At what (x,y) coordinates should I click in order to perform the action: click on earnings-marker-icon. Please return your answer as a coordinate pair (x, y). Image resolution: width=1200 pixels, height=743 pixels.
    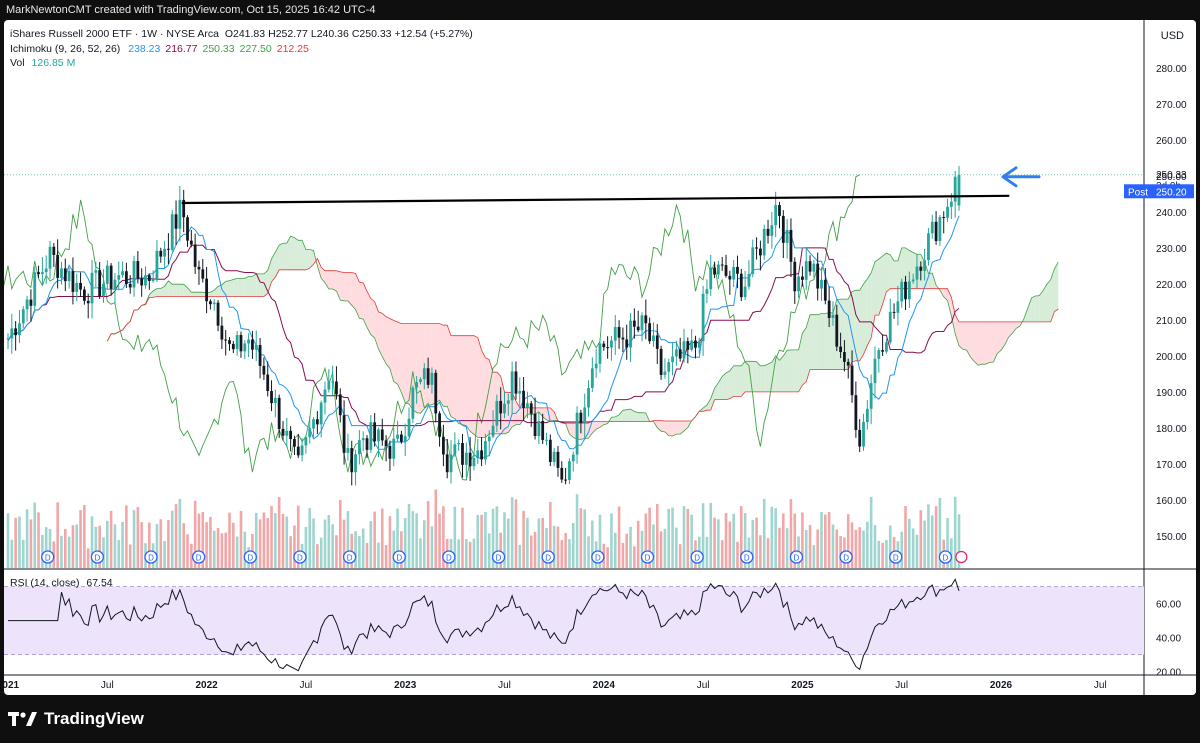
    Looking at the image, I should click on (961, 557).